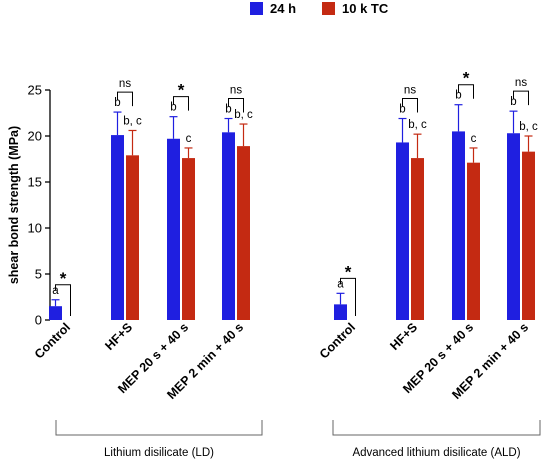  What do you see at coordinates (35, 90) in the screenshot?
I see `y-tick-label: 25` at bounding box center [35, 90].